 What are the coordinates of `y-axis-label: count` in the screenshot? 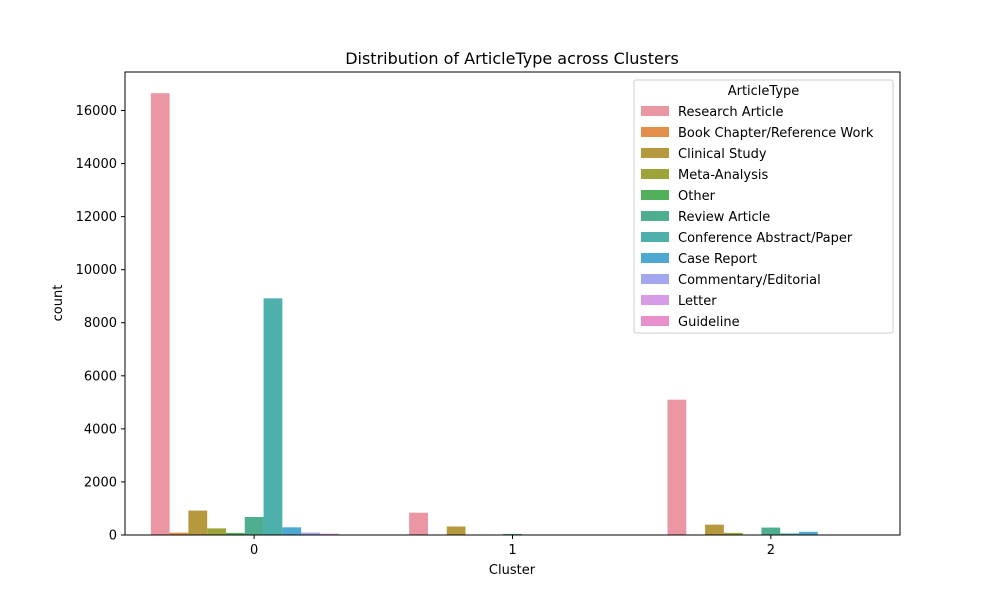 It's located at (58, 303).